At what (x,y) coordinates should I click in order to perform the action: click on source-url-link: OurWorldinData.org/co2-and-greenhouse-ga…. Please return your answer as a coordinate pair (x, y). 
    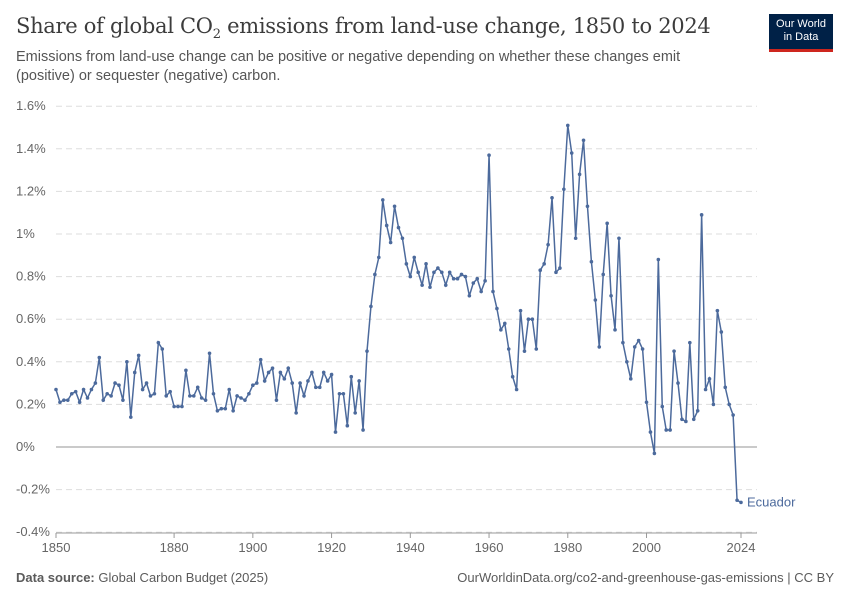
    Looking at the image, I should click on (645, 577).